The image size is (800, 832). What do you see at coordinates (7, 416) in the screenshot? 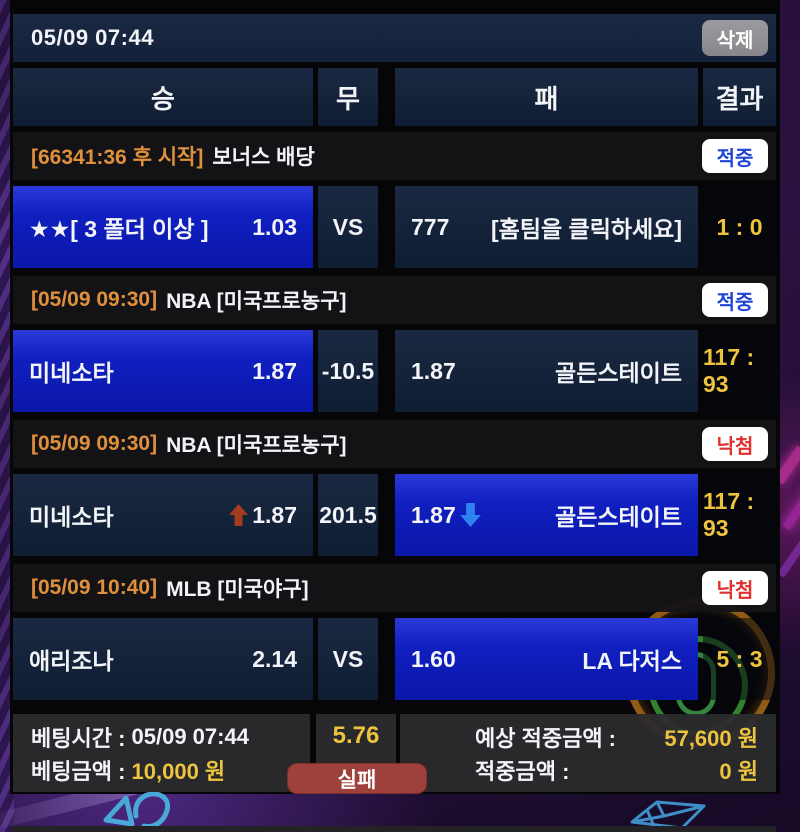
I see `left-edge-neon-texture` at bounding box center [7, 416].